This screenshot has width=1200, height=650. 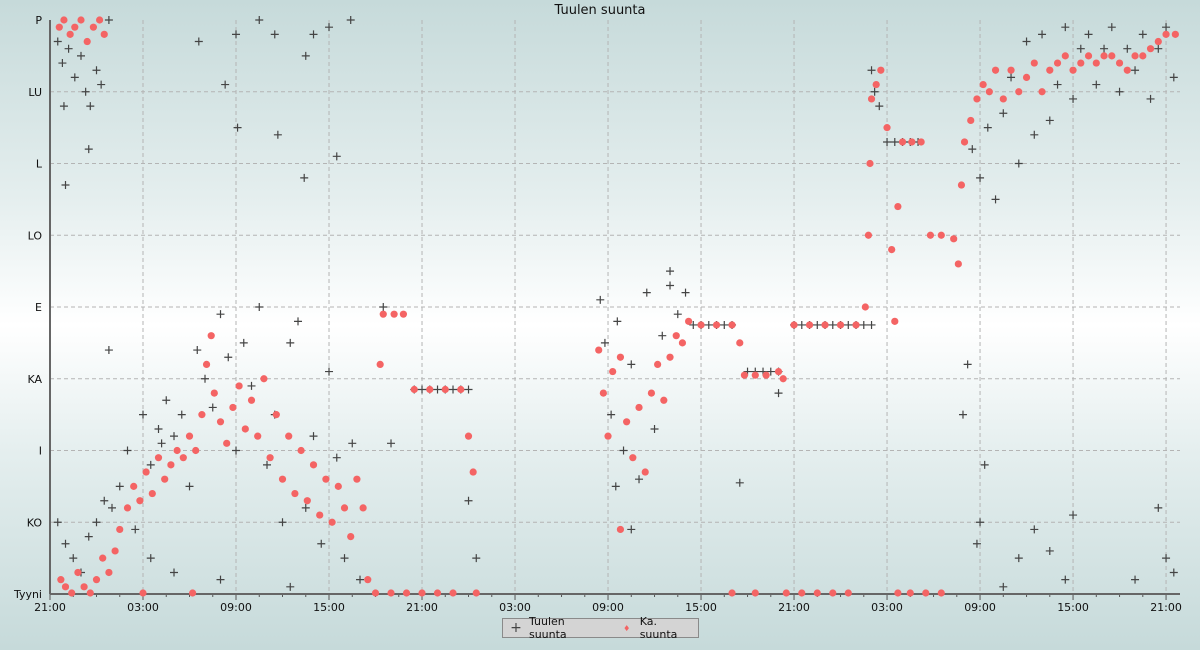 What do you see at coordinates (600, 10) in the screenshot?
I see `chart-title: Tuulen suunta` at bounding box center [600, 10].